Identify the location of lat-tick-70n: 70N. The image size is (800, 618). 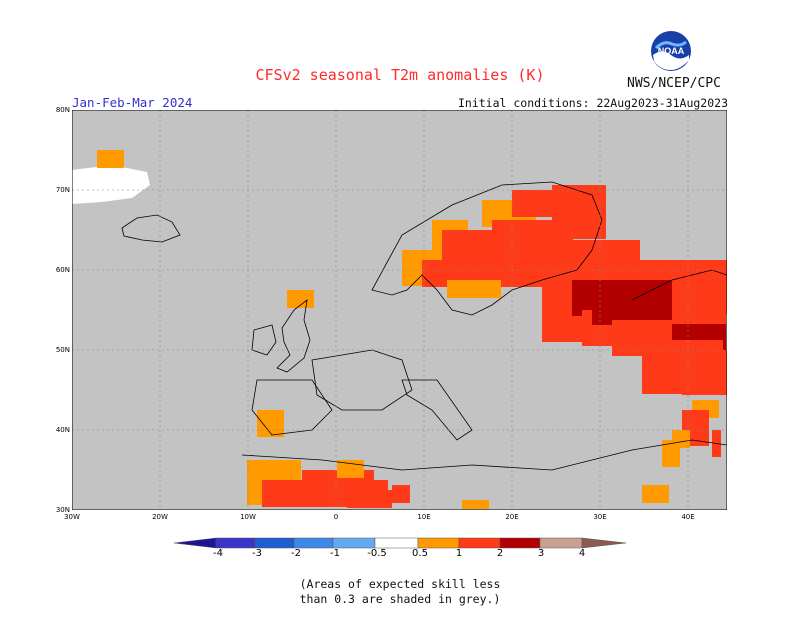
(62, 190).